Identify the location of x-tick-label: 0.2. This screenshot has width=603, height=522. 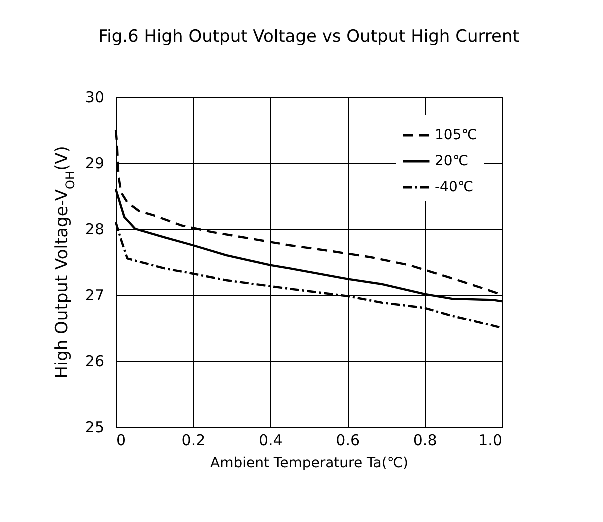
(194, 441).